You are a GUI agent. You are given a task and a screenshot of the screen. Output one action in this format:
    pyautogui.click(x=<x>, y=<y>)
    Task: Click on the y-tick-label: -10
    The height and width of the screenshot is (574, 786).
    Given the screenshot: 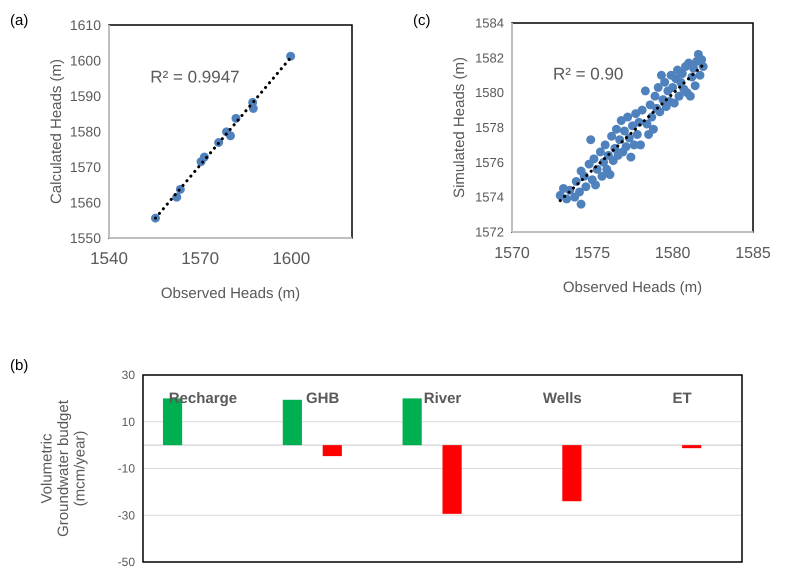 What is the action you would take?
    pyautogui.click(x=127, y=469)
    